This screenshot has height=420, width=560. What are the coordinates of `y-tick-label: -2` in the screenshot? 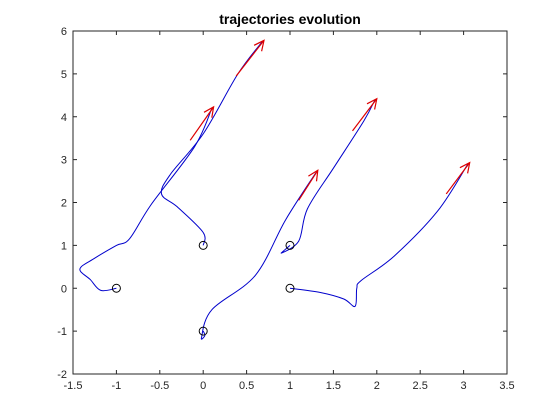 It's located at (62, 375).